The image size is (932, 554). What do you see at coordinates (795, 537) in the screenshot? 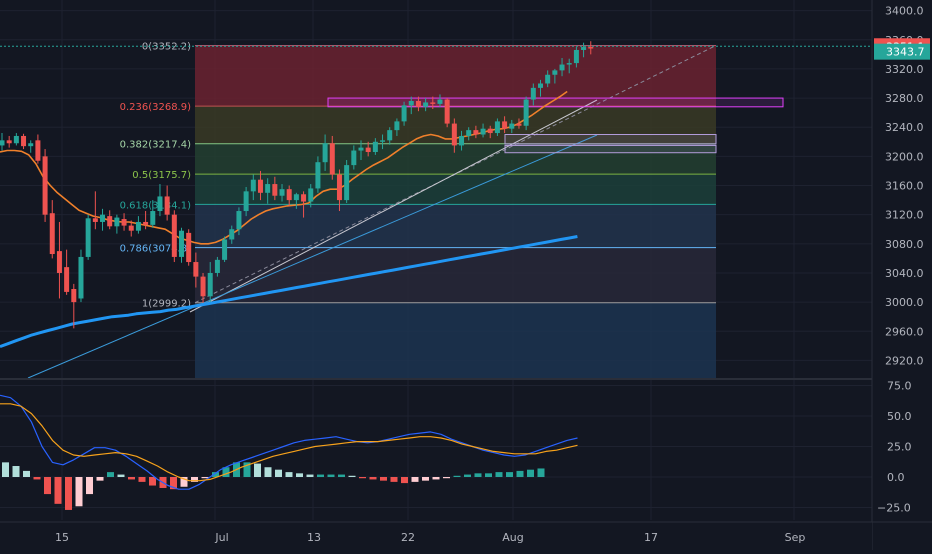
I see `time-tick-label: Sep` at bounding box center [795, 537].